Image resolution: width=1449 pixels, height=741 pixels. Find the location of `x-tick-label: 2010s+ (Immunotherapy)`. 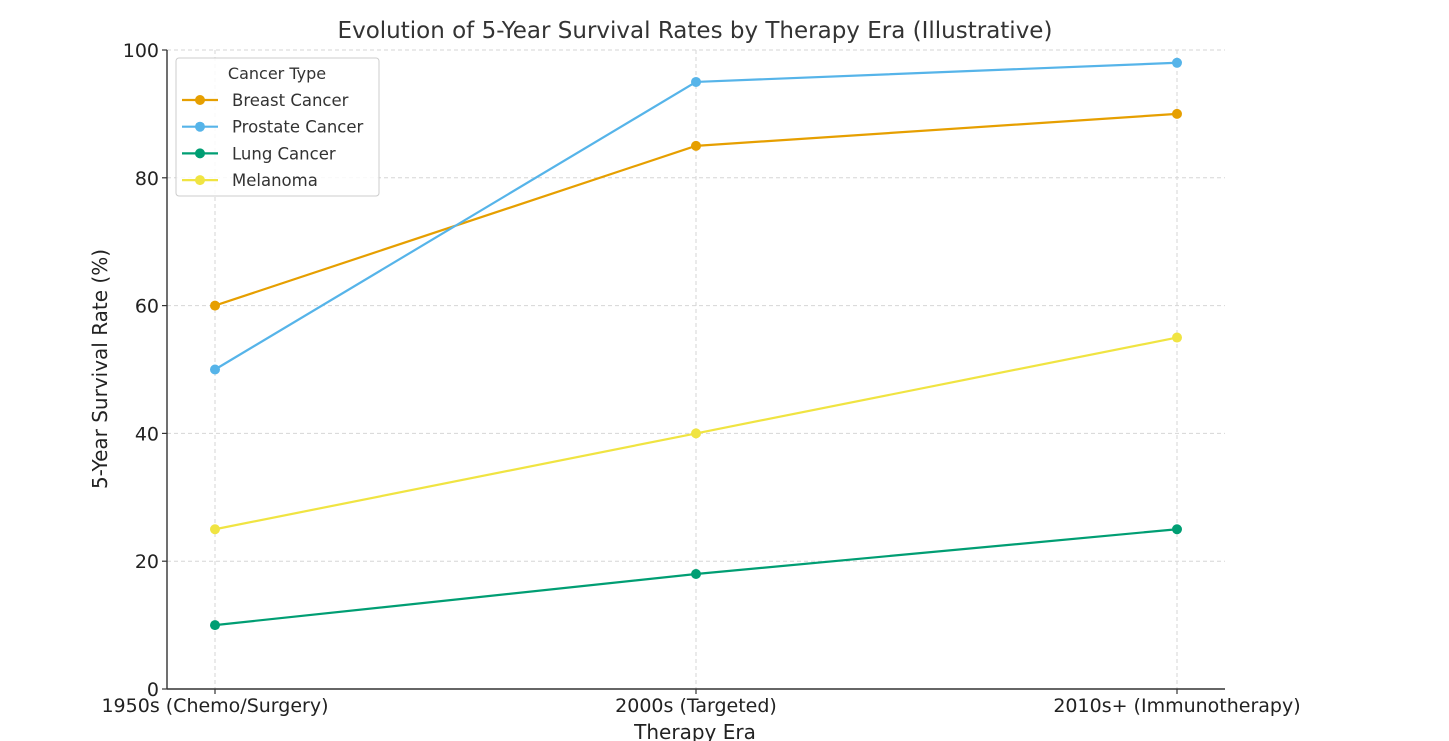

x-tick-label: 2010s+ (Immunotherapy) is located at coordinates (1176, 706).